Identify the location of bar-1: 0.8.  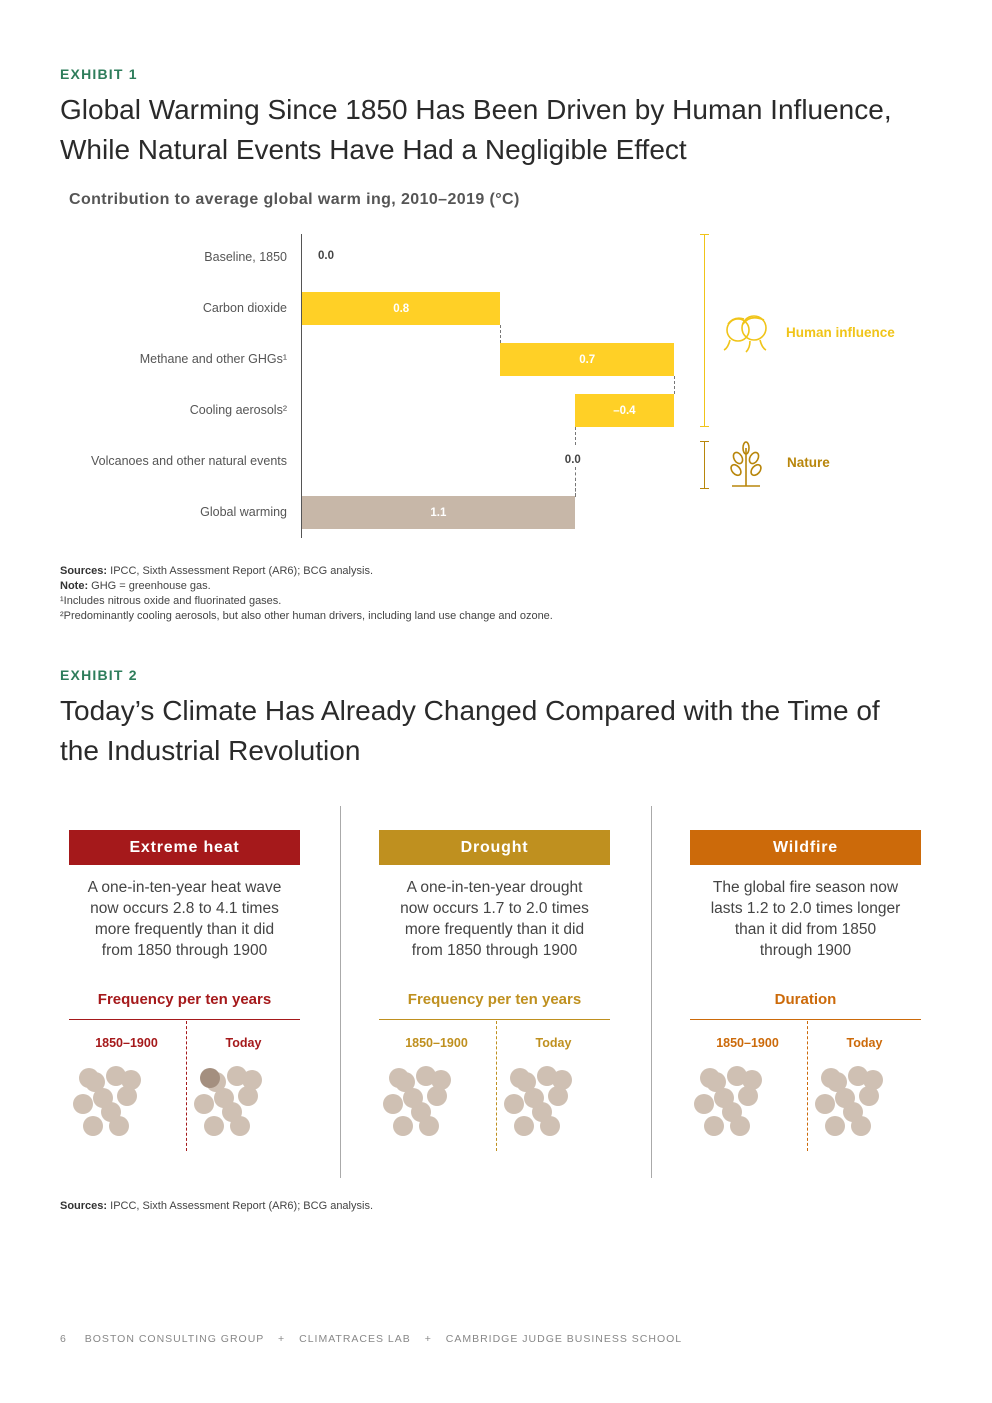
(401, 308).